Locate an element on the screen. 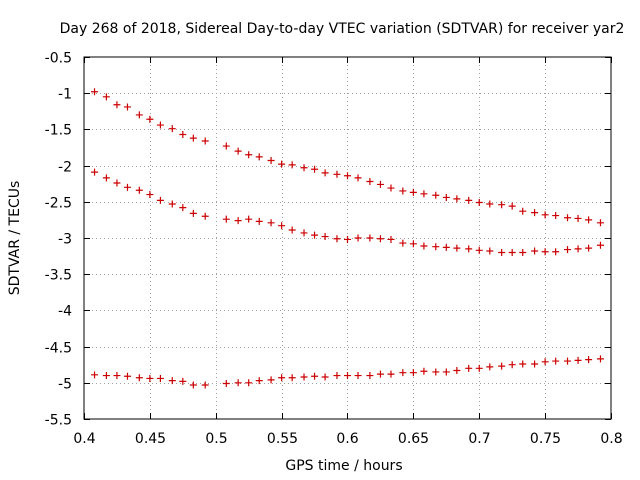  y-tick-labels: -0.5 -1 -1.5 -2 -2.5 -3 -3.5 -4 -4.5 -5 -5.5 is located at coordinates (58, 240).